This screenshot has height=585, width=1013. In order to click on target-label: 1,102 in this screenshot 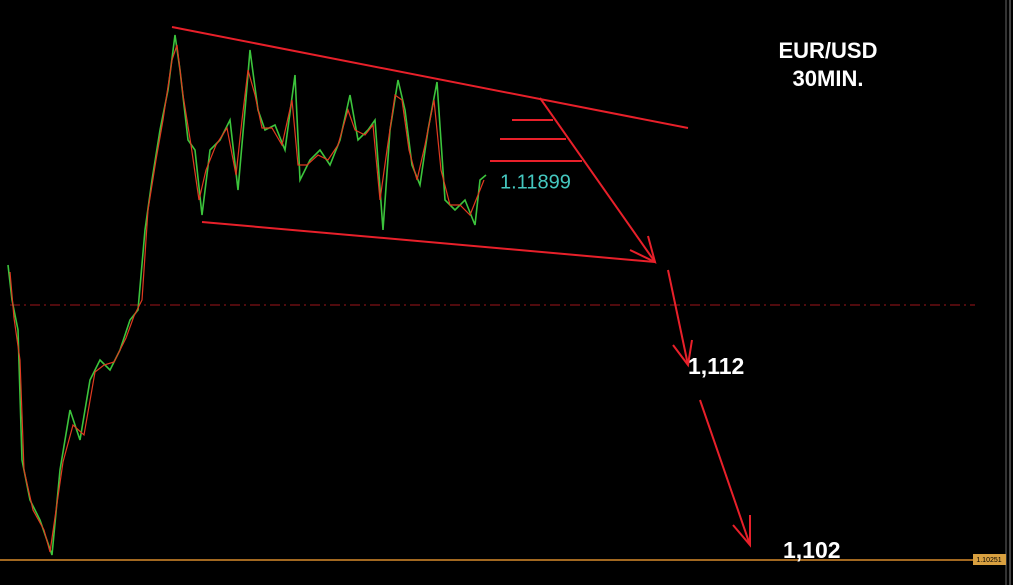, I will do `click(812, 550)`.